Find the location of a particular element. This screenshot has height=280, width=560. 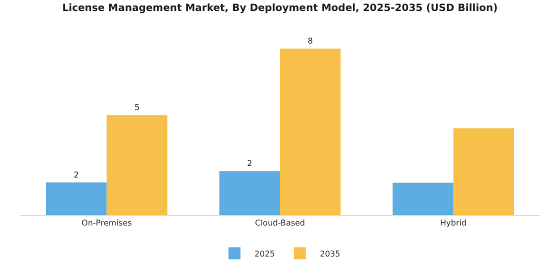

x-tick-label: Cloud-Based is located at coordinates (280, 223).